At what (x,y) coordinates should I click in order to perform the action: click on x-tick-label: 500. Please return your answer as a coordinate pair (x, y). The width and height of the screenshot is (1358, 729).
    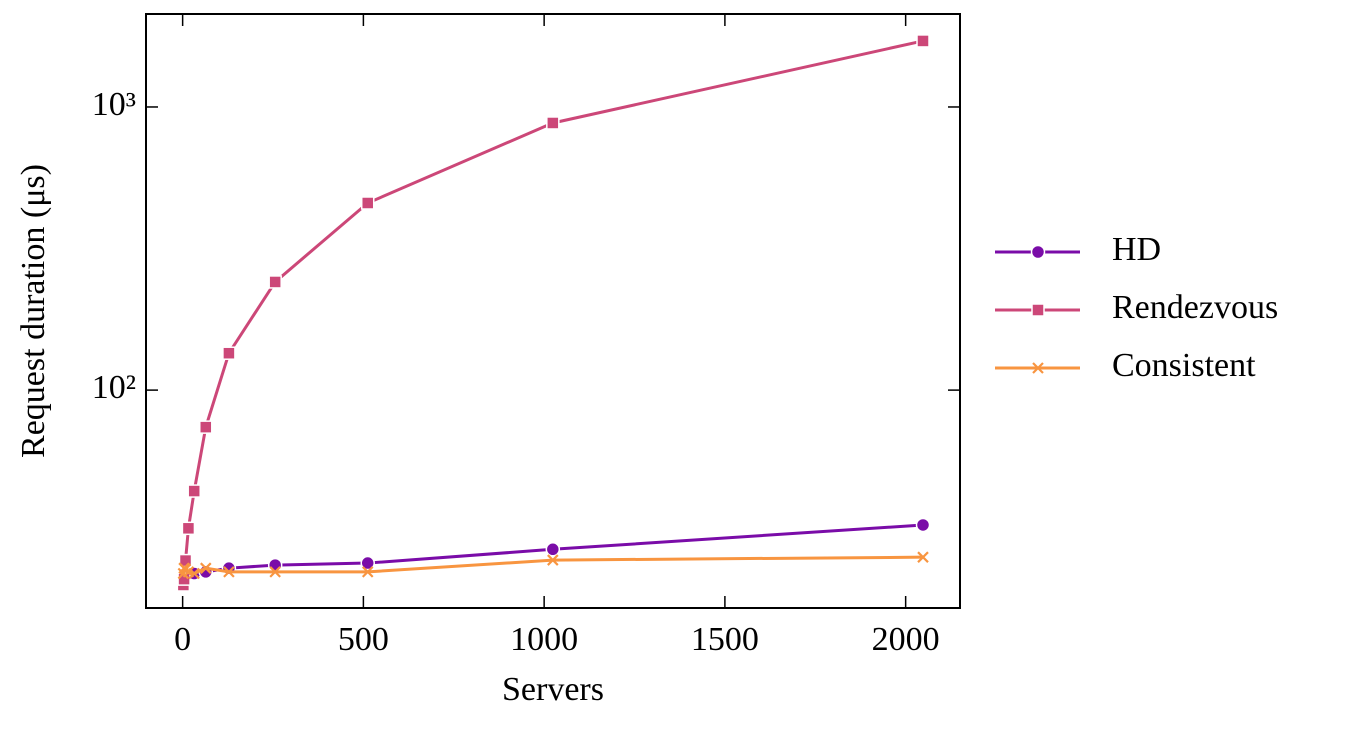
    Looking at the image, I should click on (363, 639).